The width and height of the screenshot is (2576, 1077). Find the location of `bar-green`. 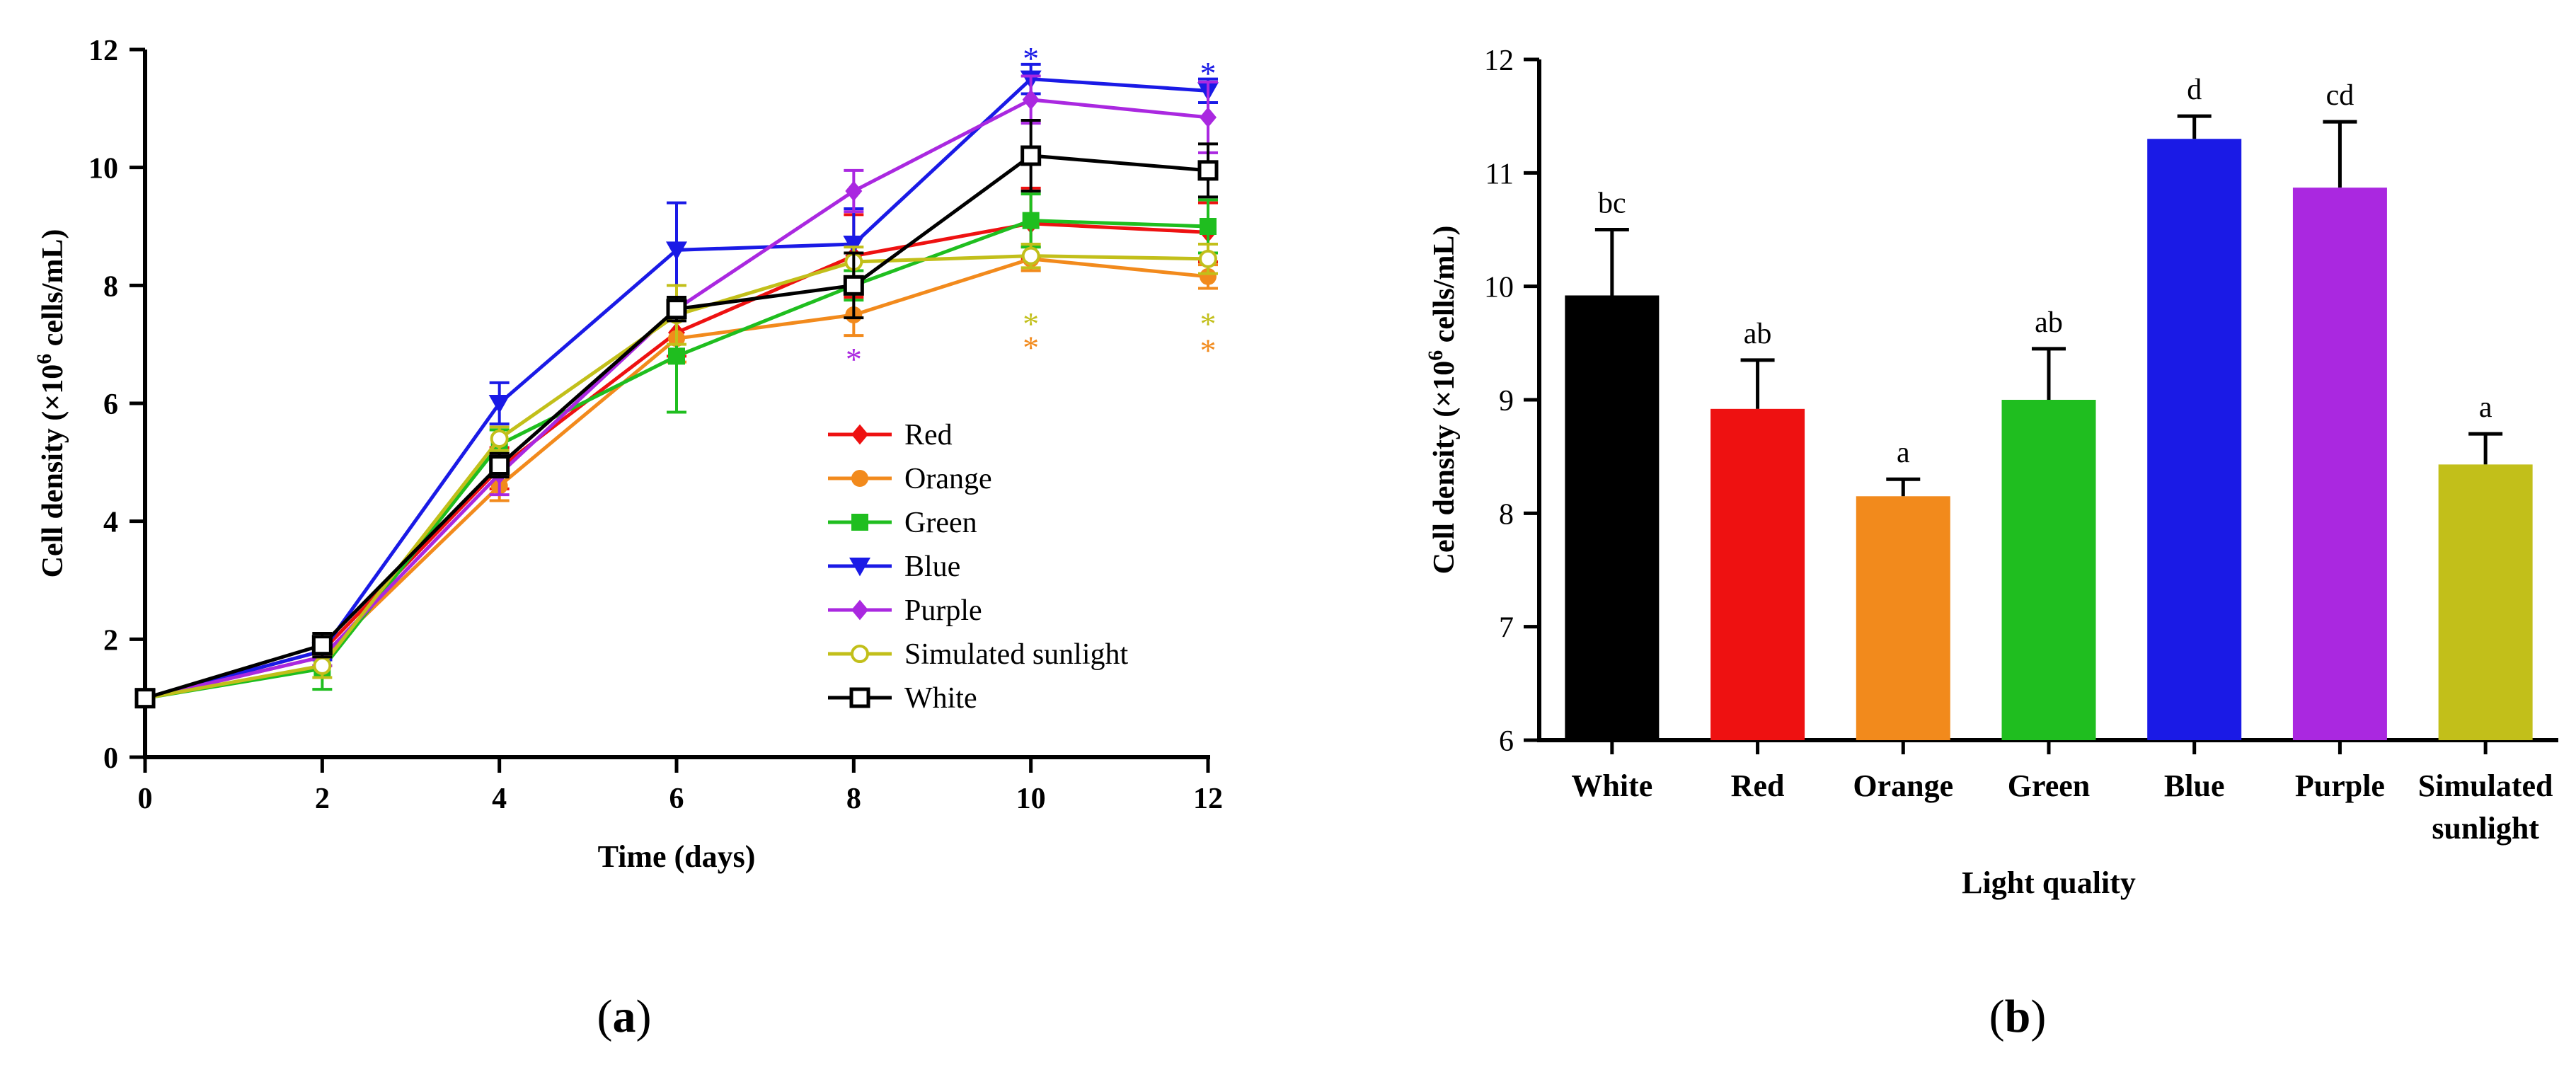

bar-green is located at coordinates (2049, 570).